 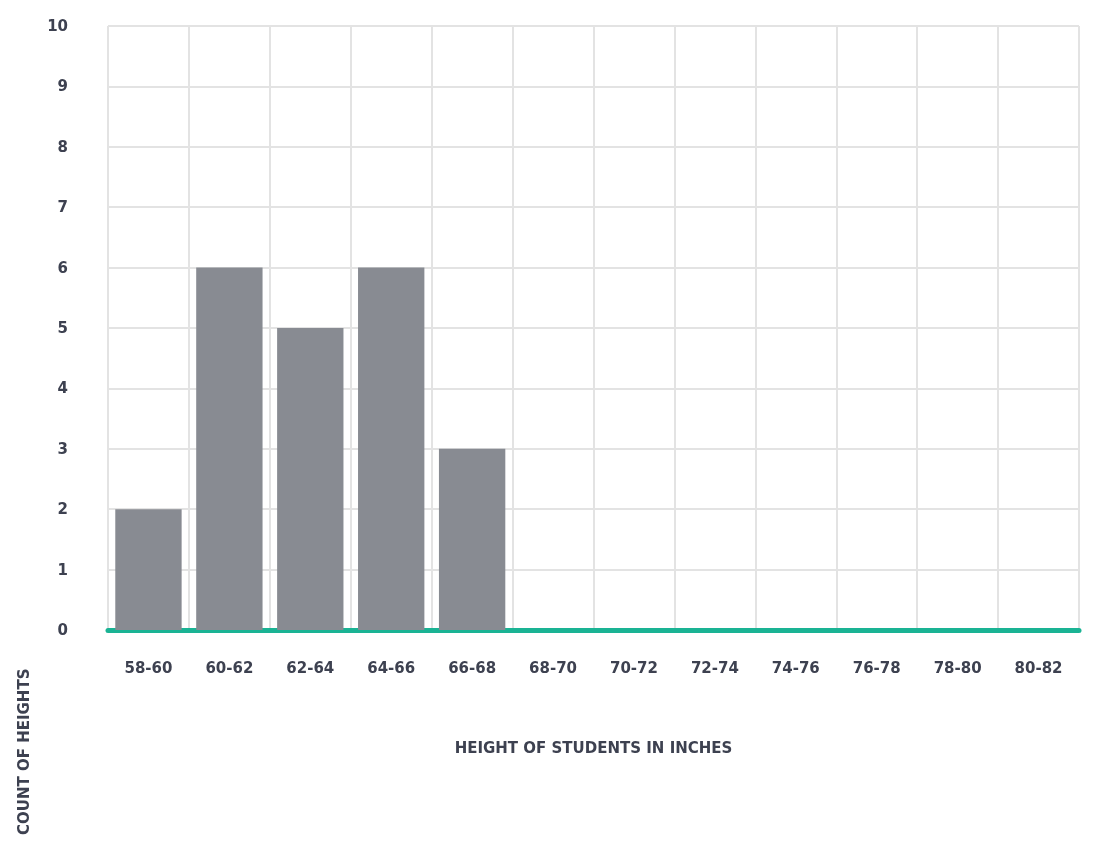 What do you see at coordinates (62, 569) in the screenshot?
I see `y-tick-label: 1` at bounding box center [62, 569].